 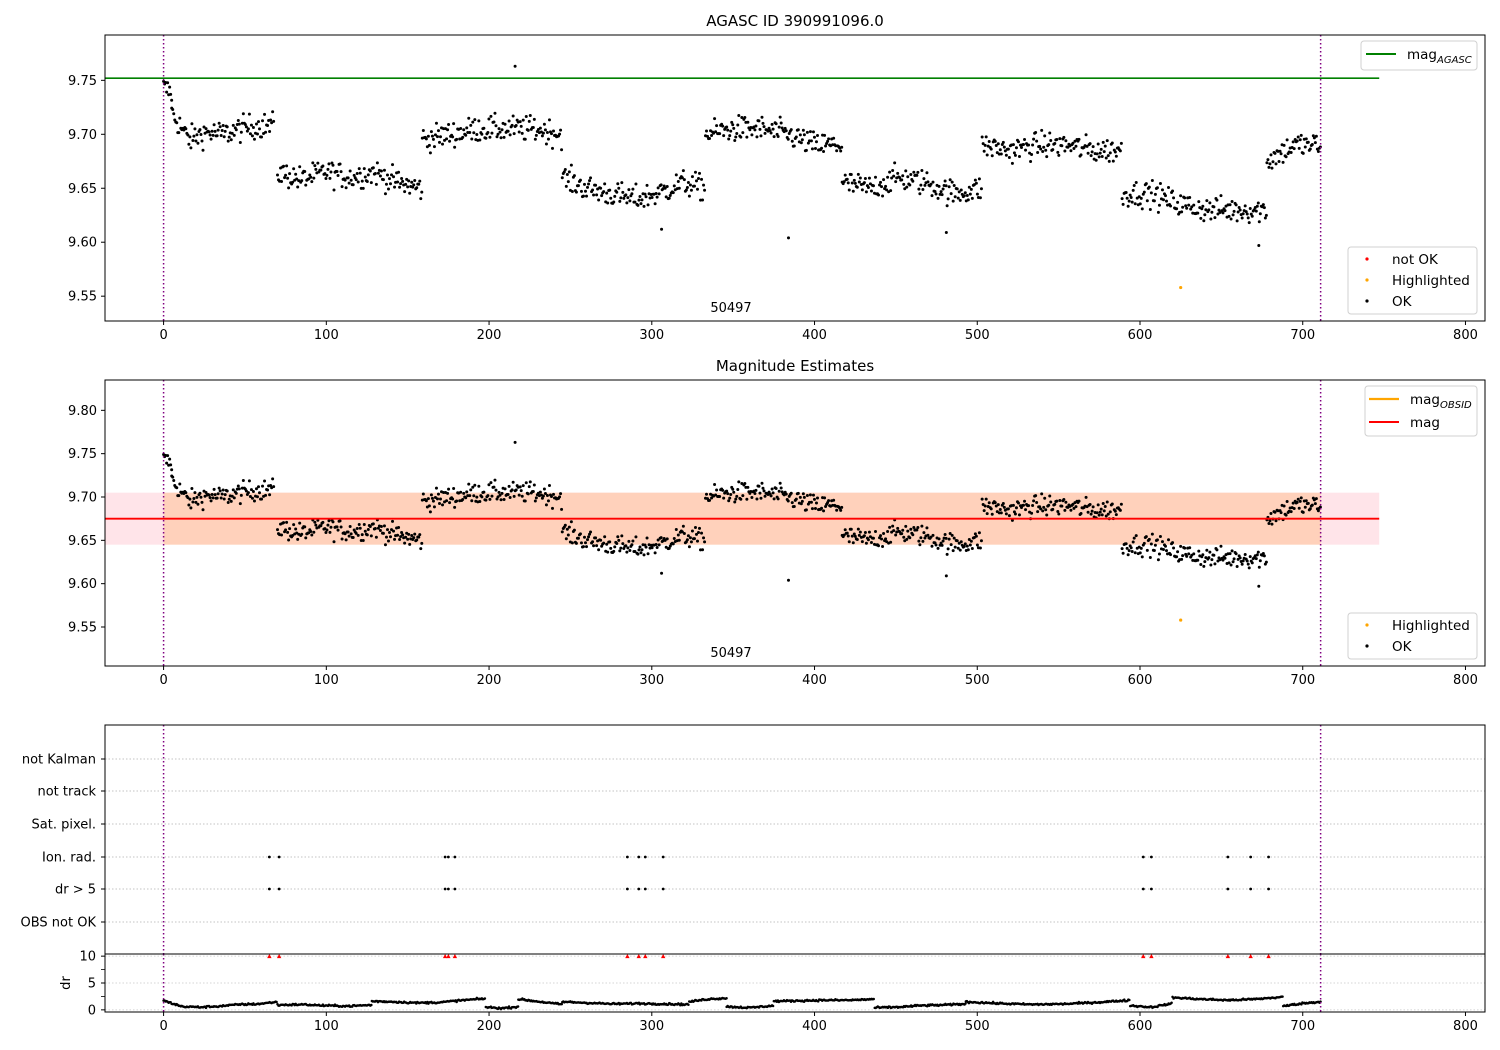 What do you see at coordinates (645, 956) in the screenshot?
I see `dr-clipped-marker` at bounding box center [645, 956].